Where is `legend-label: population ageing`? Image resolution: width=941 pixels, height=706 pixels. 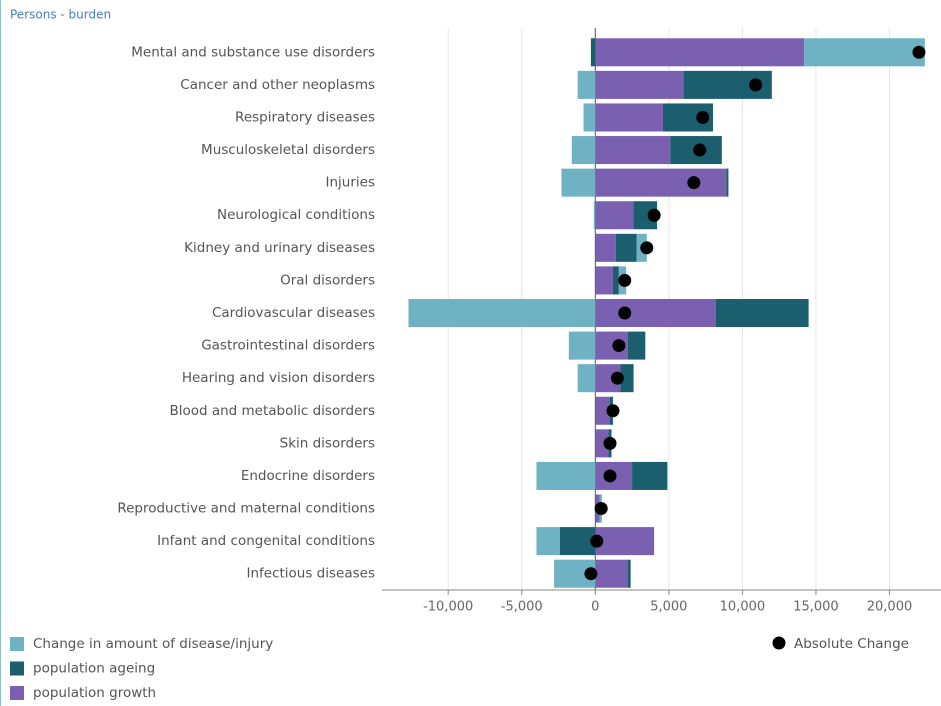
legend-label: population ageing is located at coordinates (94, 669).